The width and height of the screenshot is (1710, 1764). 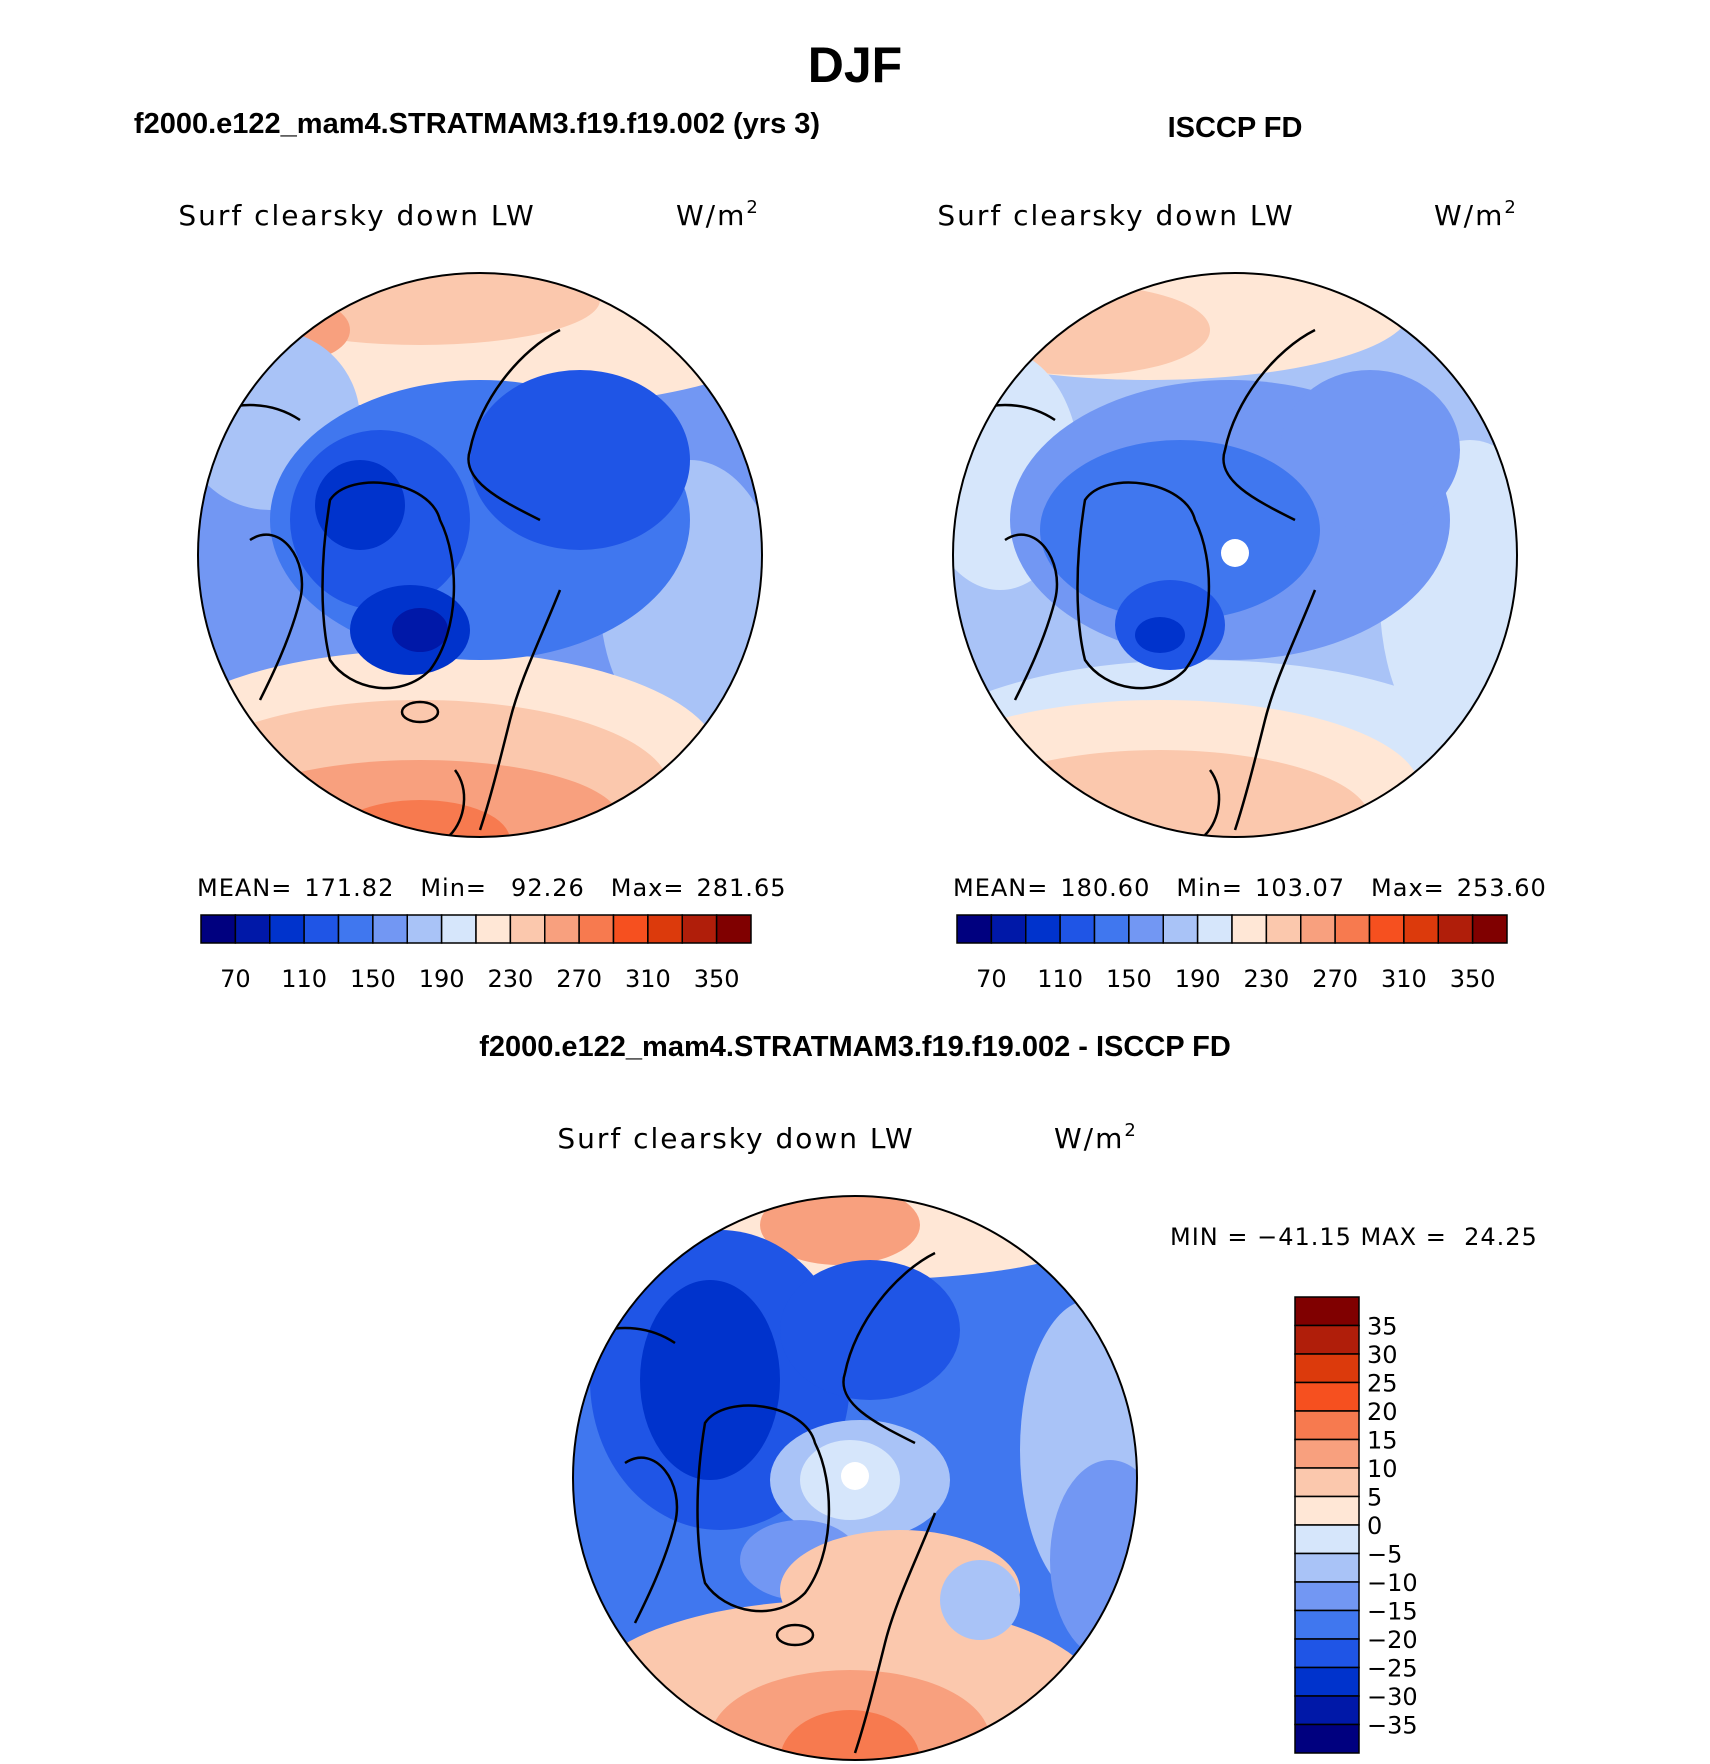 I want to click on colorbar-diff, so click(x=1327, y=1525).